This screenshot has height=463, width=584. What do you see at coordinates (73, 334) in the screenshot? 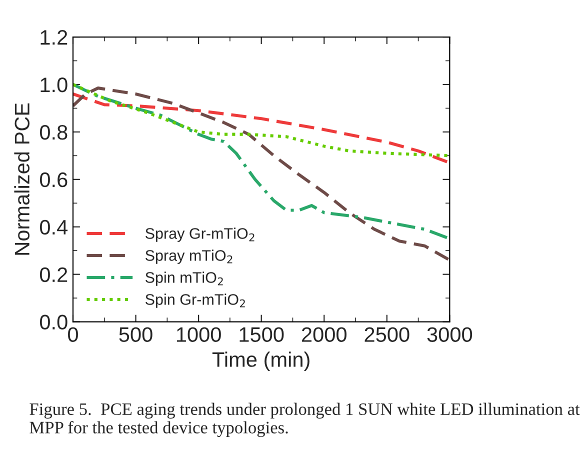
I see `x-tick-label: 0` at bounding box center [73, 334].